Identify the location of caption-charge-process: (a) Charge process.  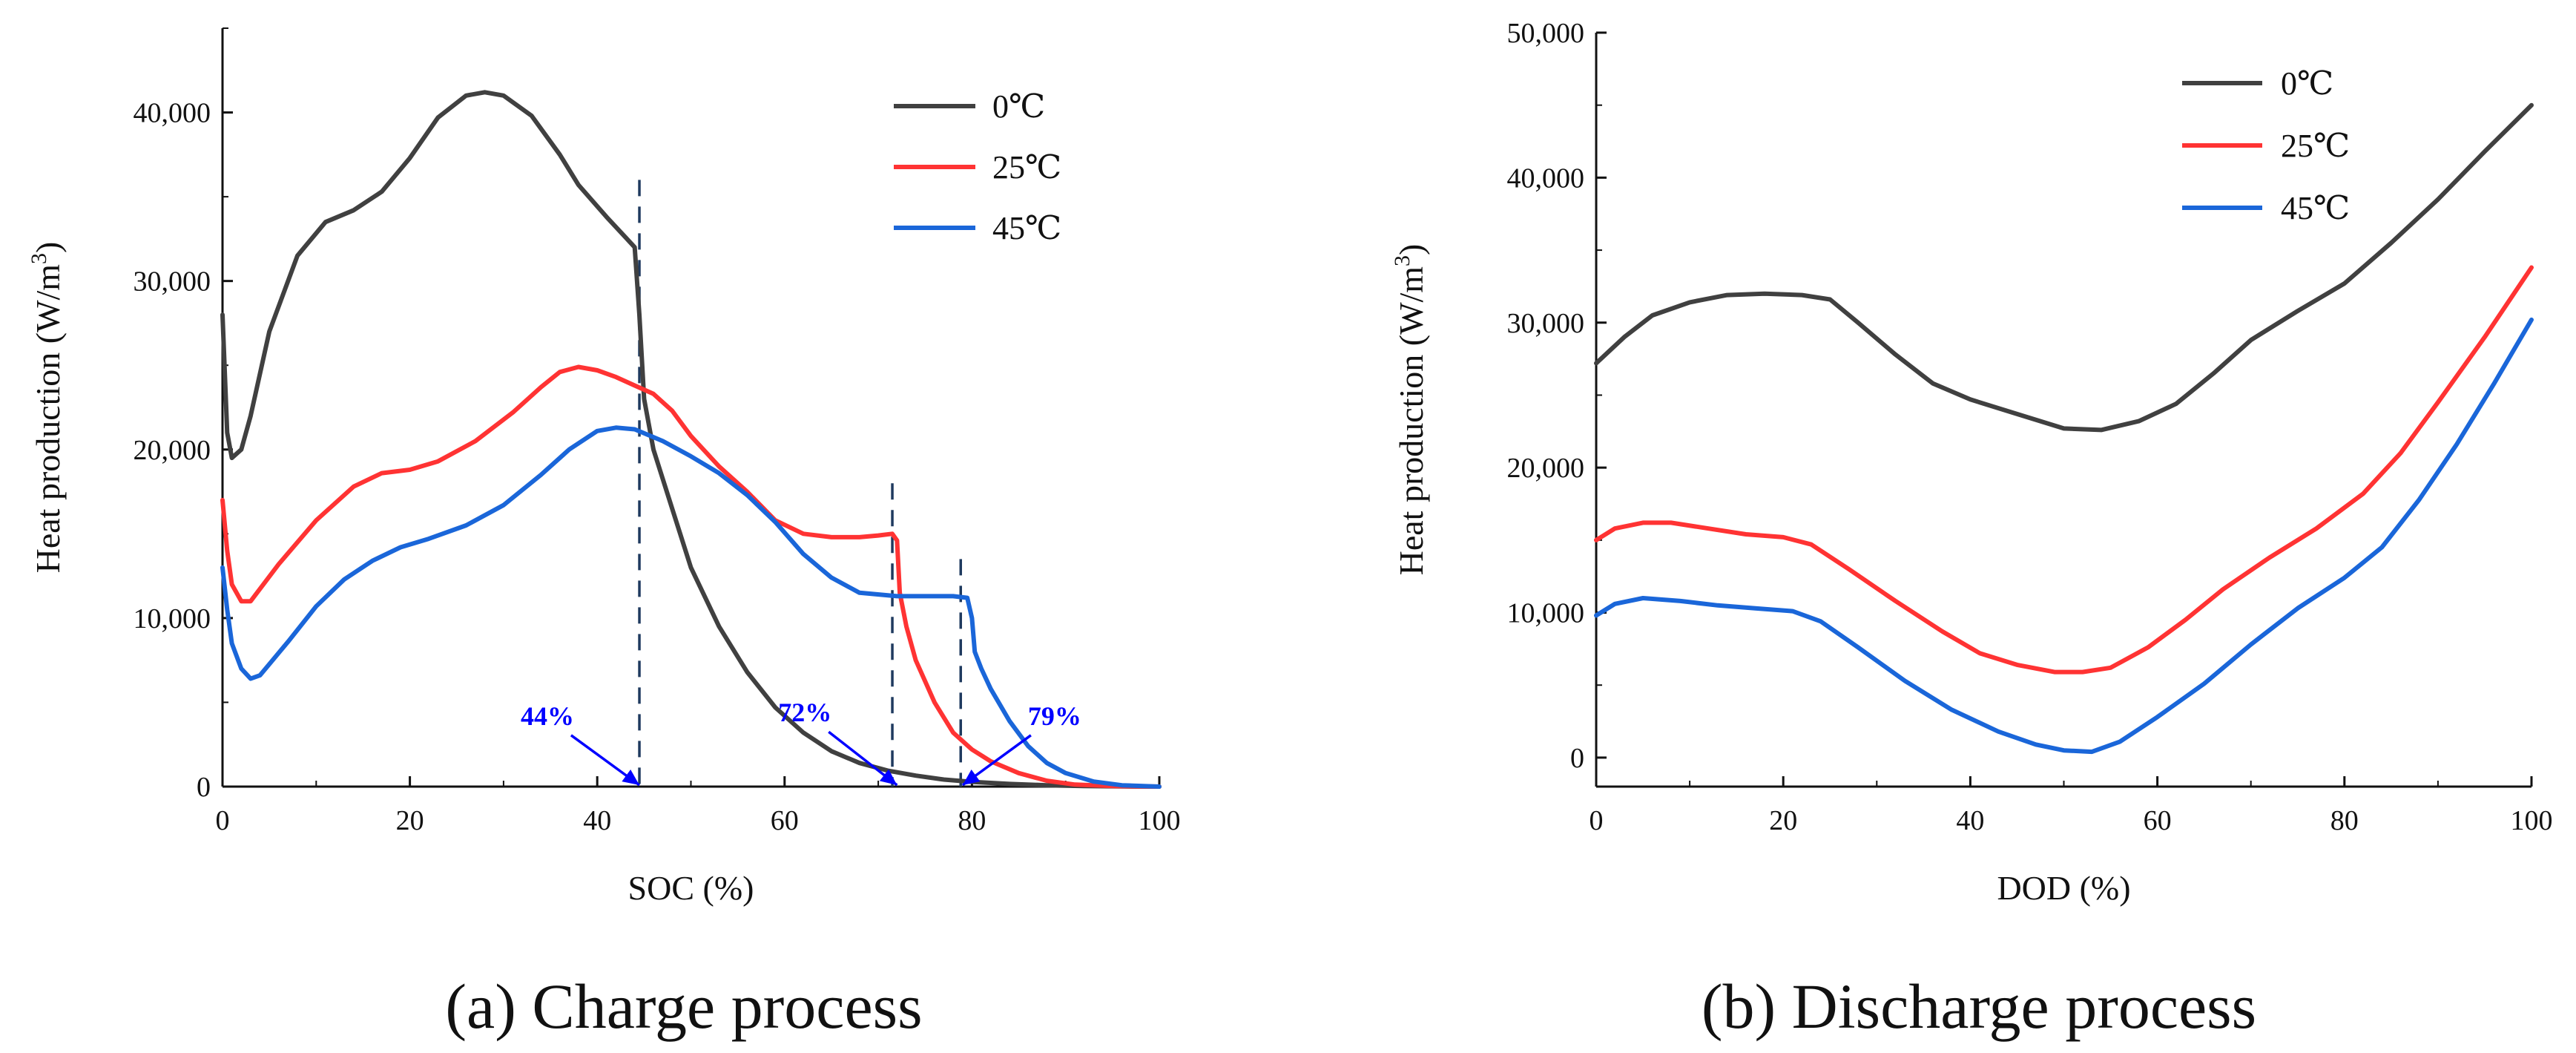
(683, 1006).